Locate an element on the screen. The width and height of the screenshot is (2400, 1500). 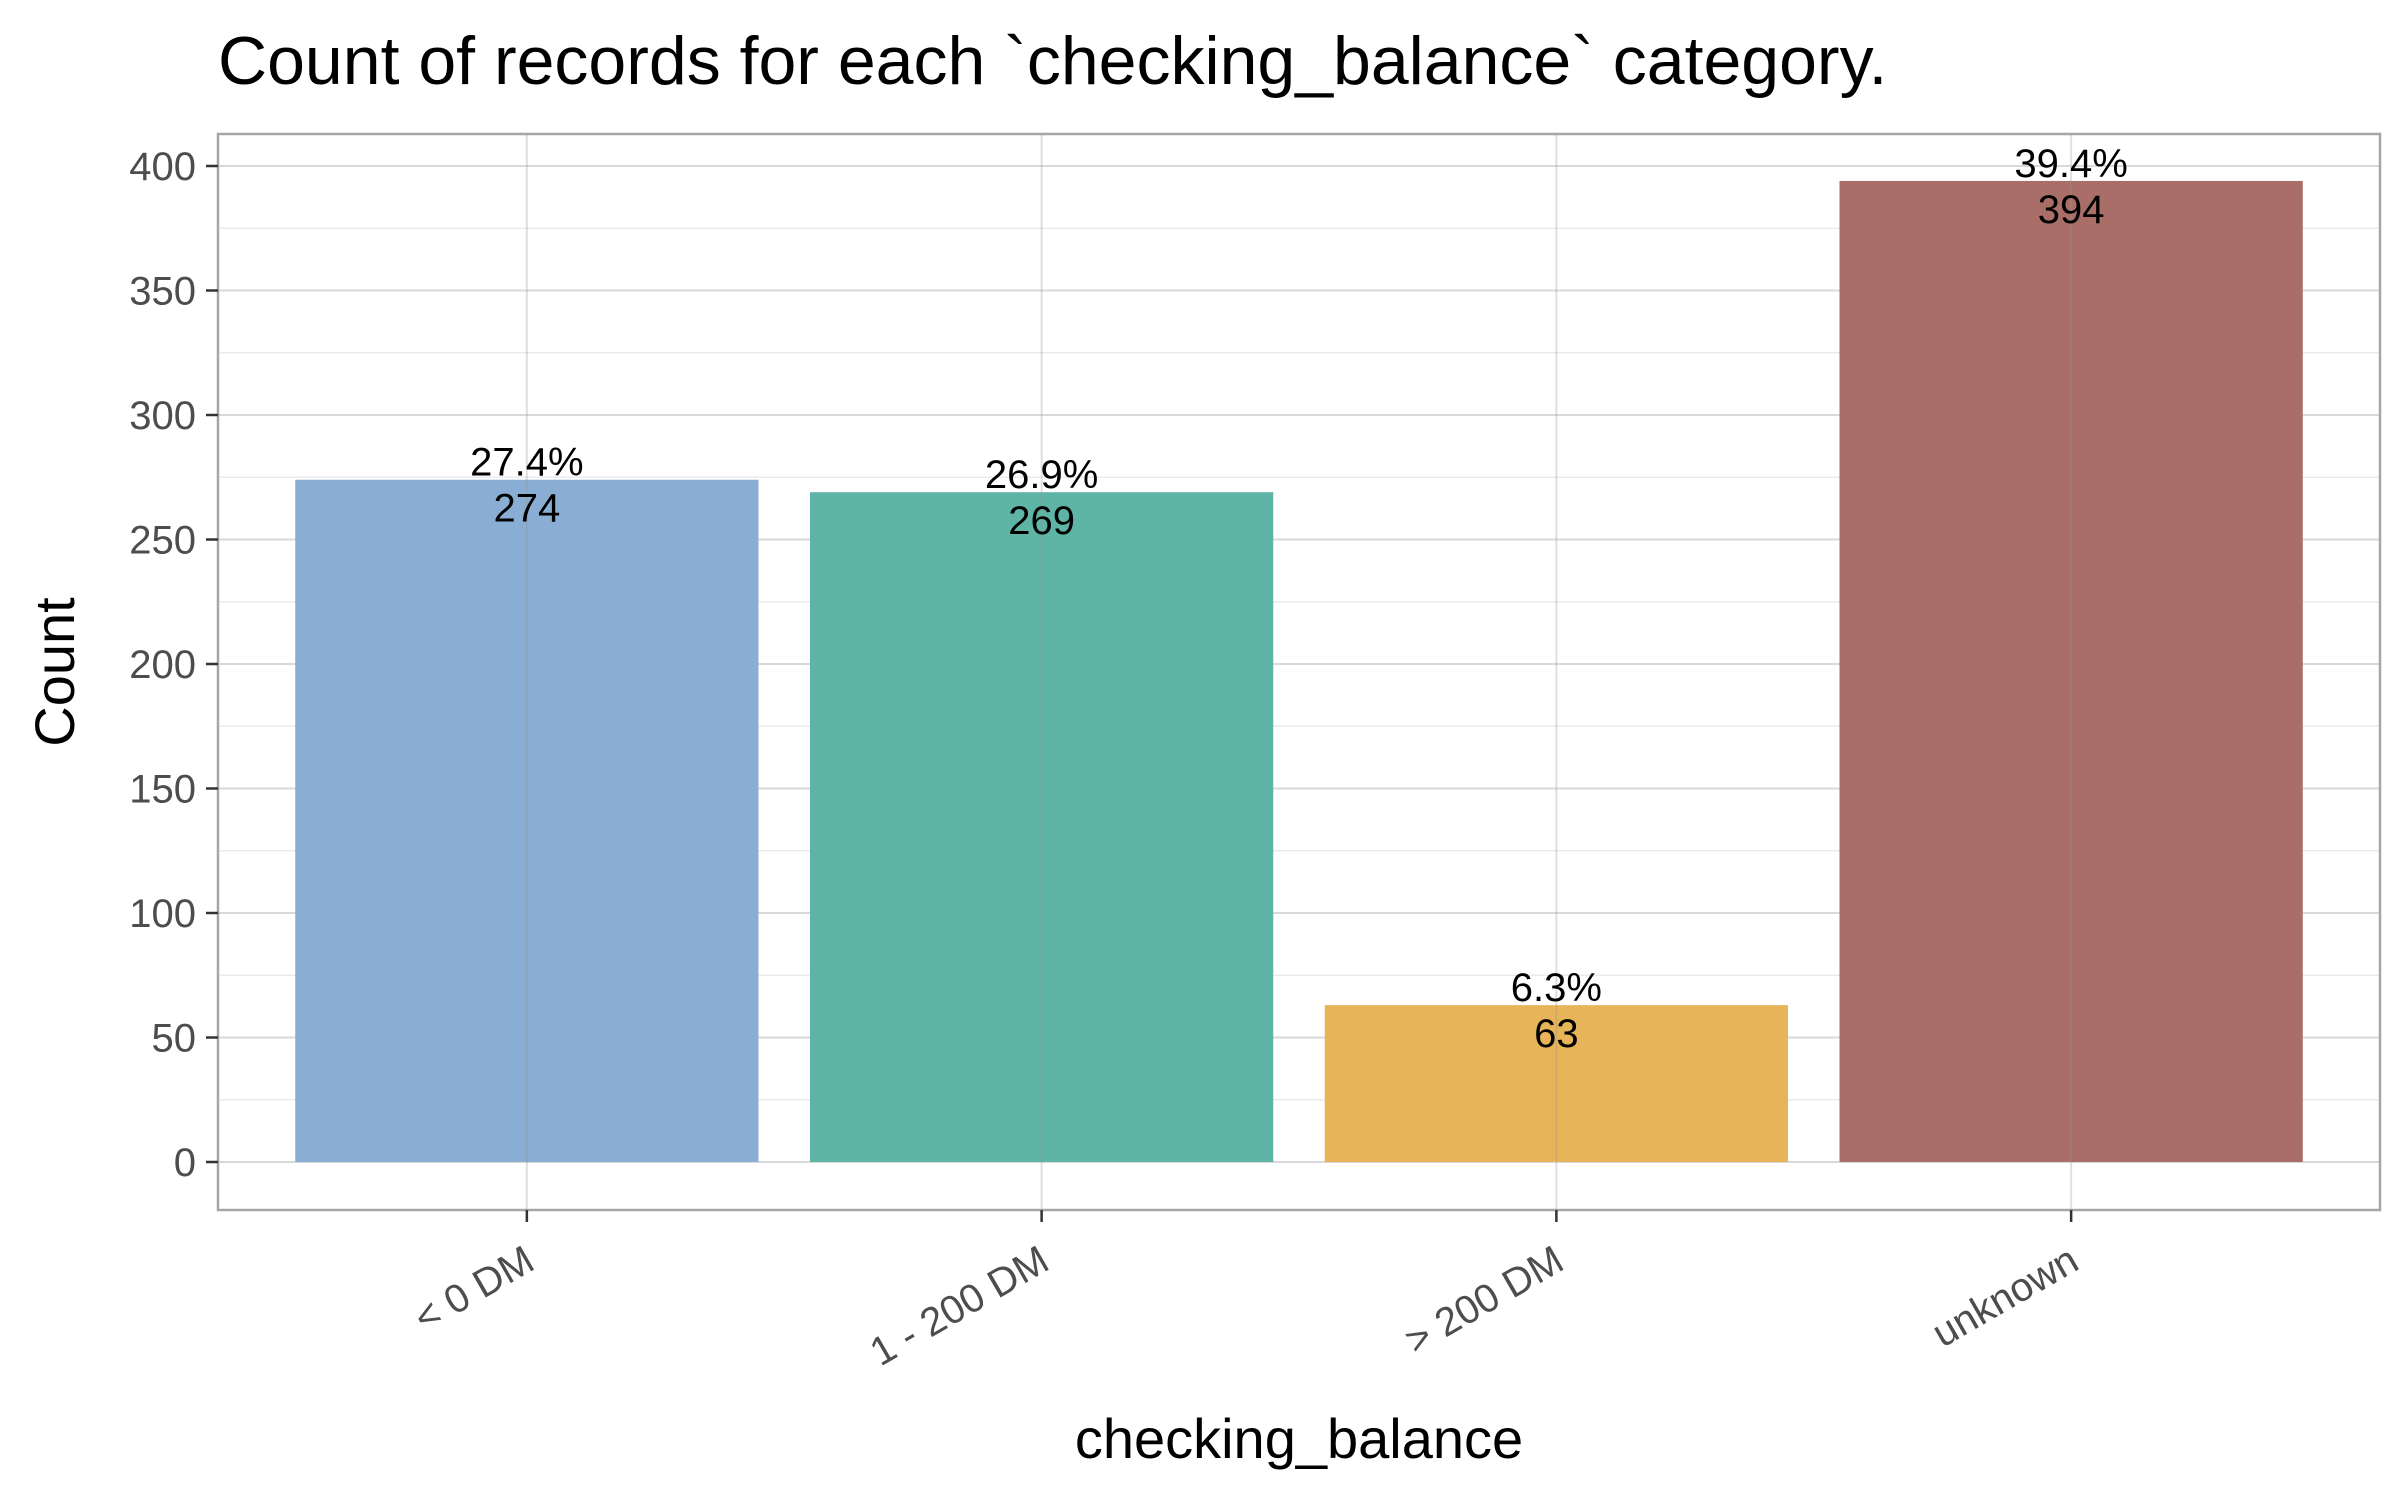
y-tick-label: 300 is located at coordinates (162, 416).